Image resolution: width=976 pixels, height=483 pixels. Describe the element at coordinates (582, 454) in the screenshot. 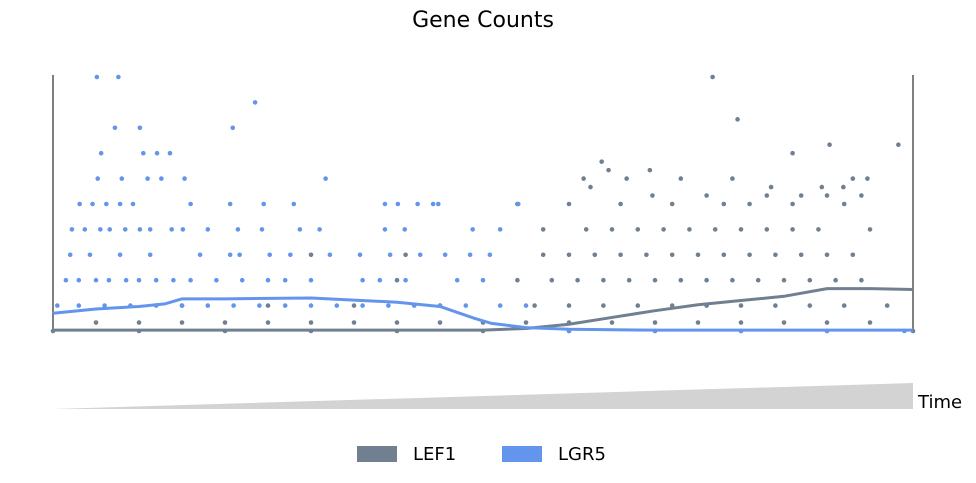

I see `legend-label: LGR5` at that location.